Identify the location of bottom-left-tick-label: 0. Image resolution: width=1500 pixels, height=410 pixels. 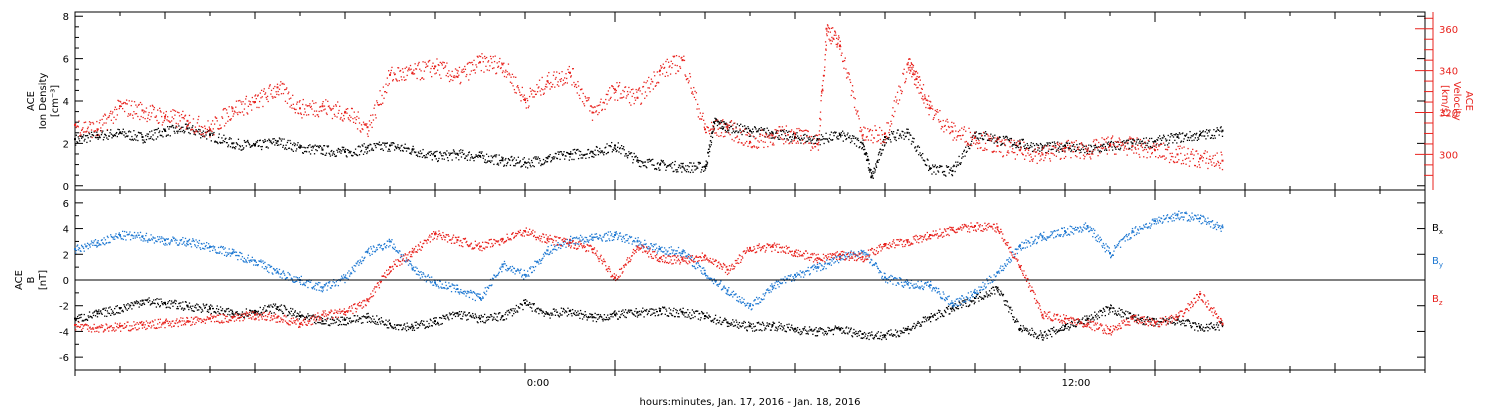
(66, 281).